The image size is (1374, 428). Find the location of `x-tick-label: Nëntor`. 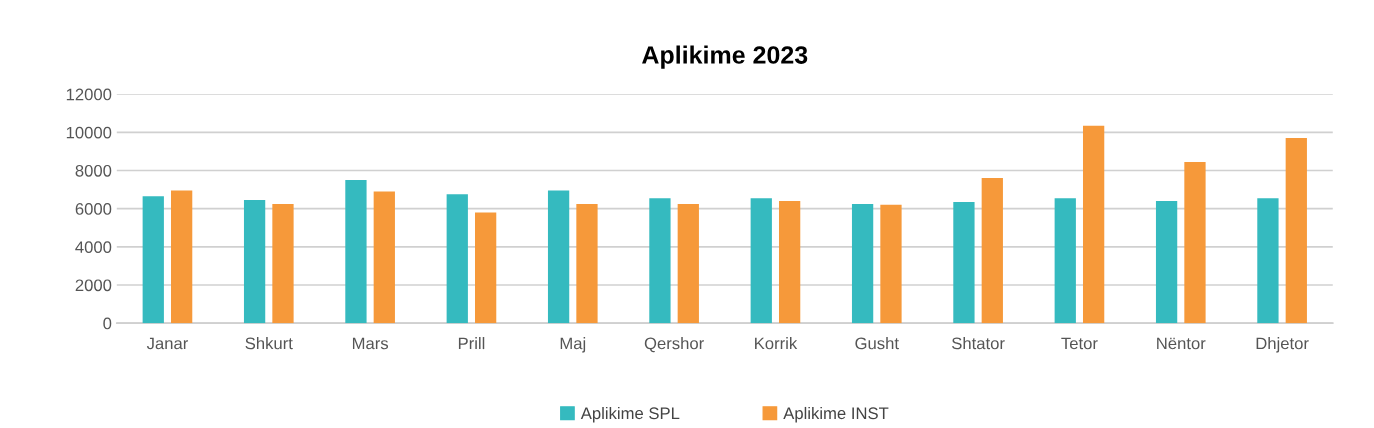

x-tick-label: Nëntor is located at coordinates (1181, 343).